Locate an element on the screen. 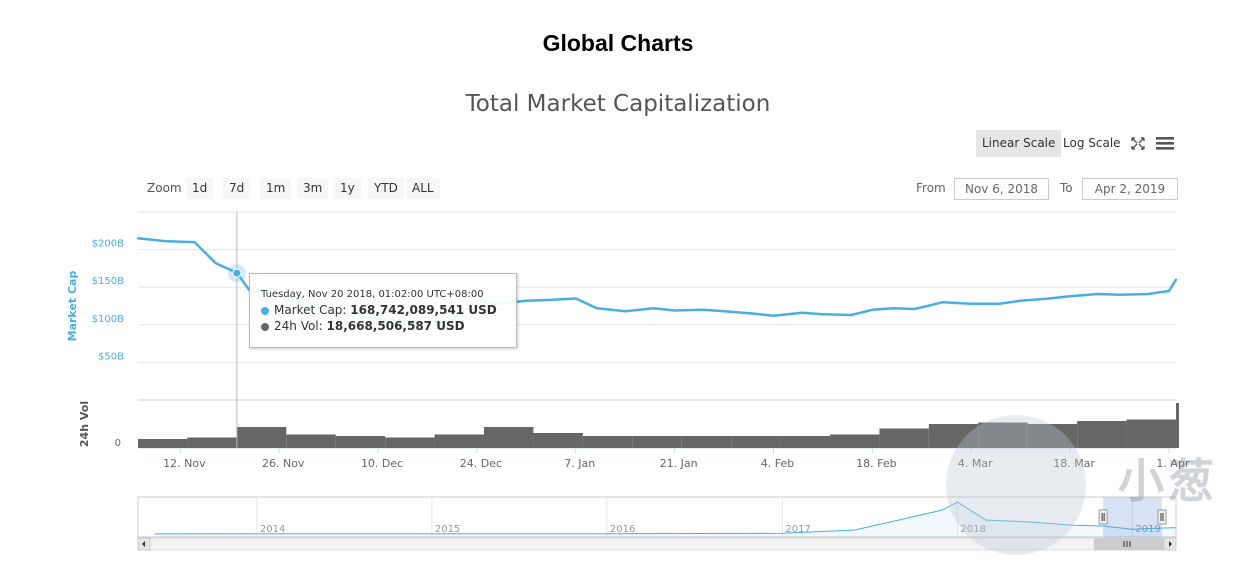 Image resolution: width=1236 pixels, height=562 pixels. x-tick-label: 18. Mar is located at coordinates (1074, 463).